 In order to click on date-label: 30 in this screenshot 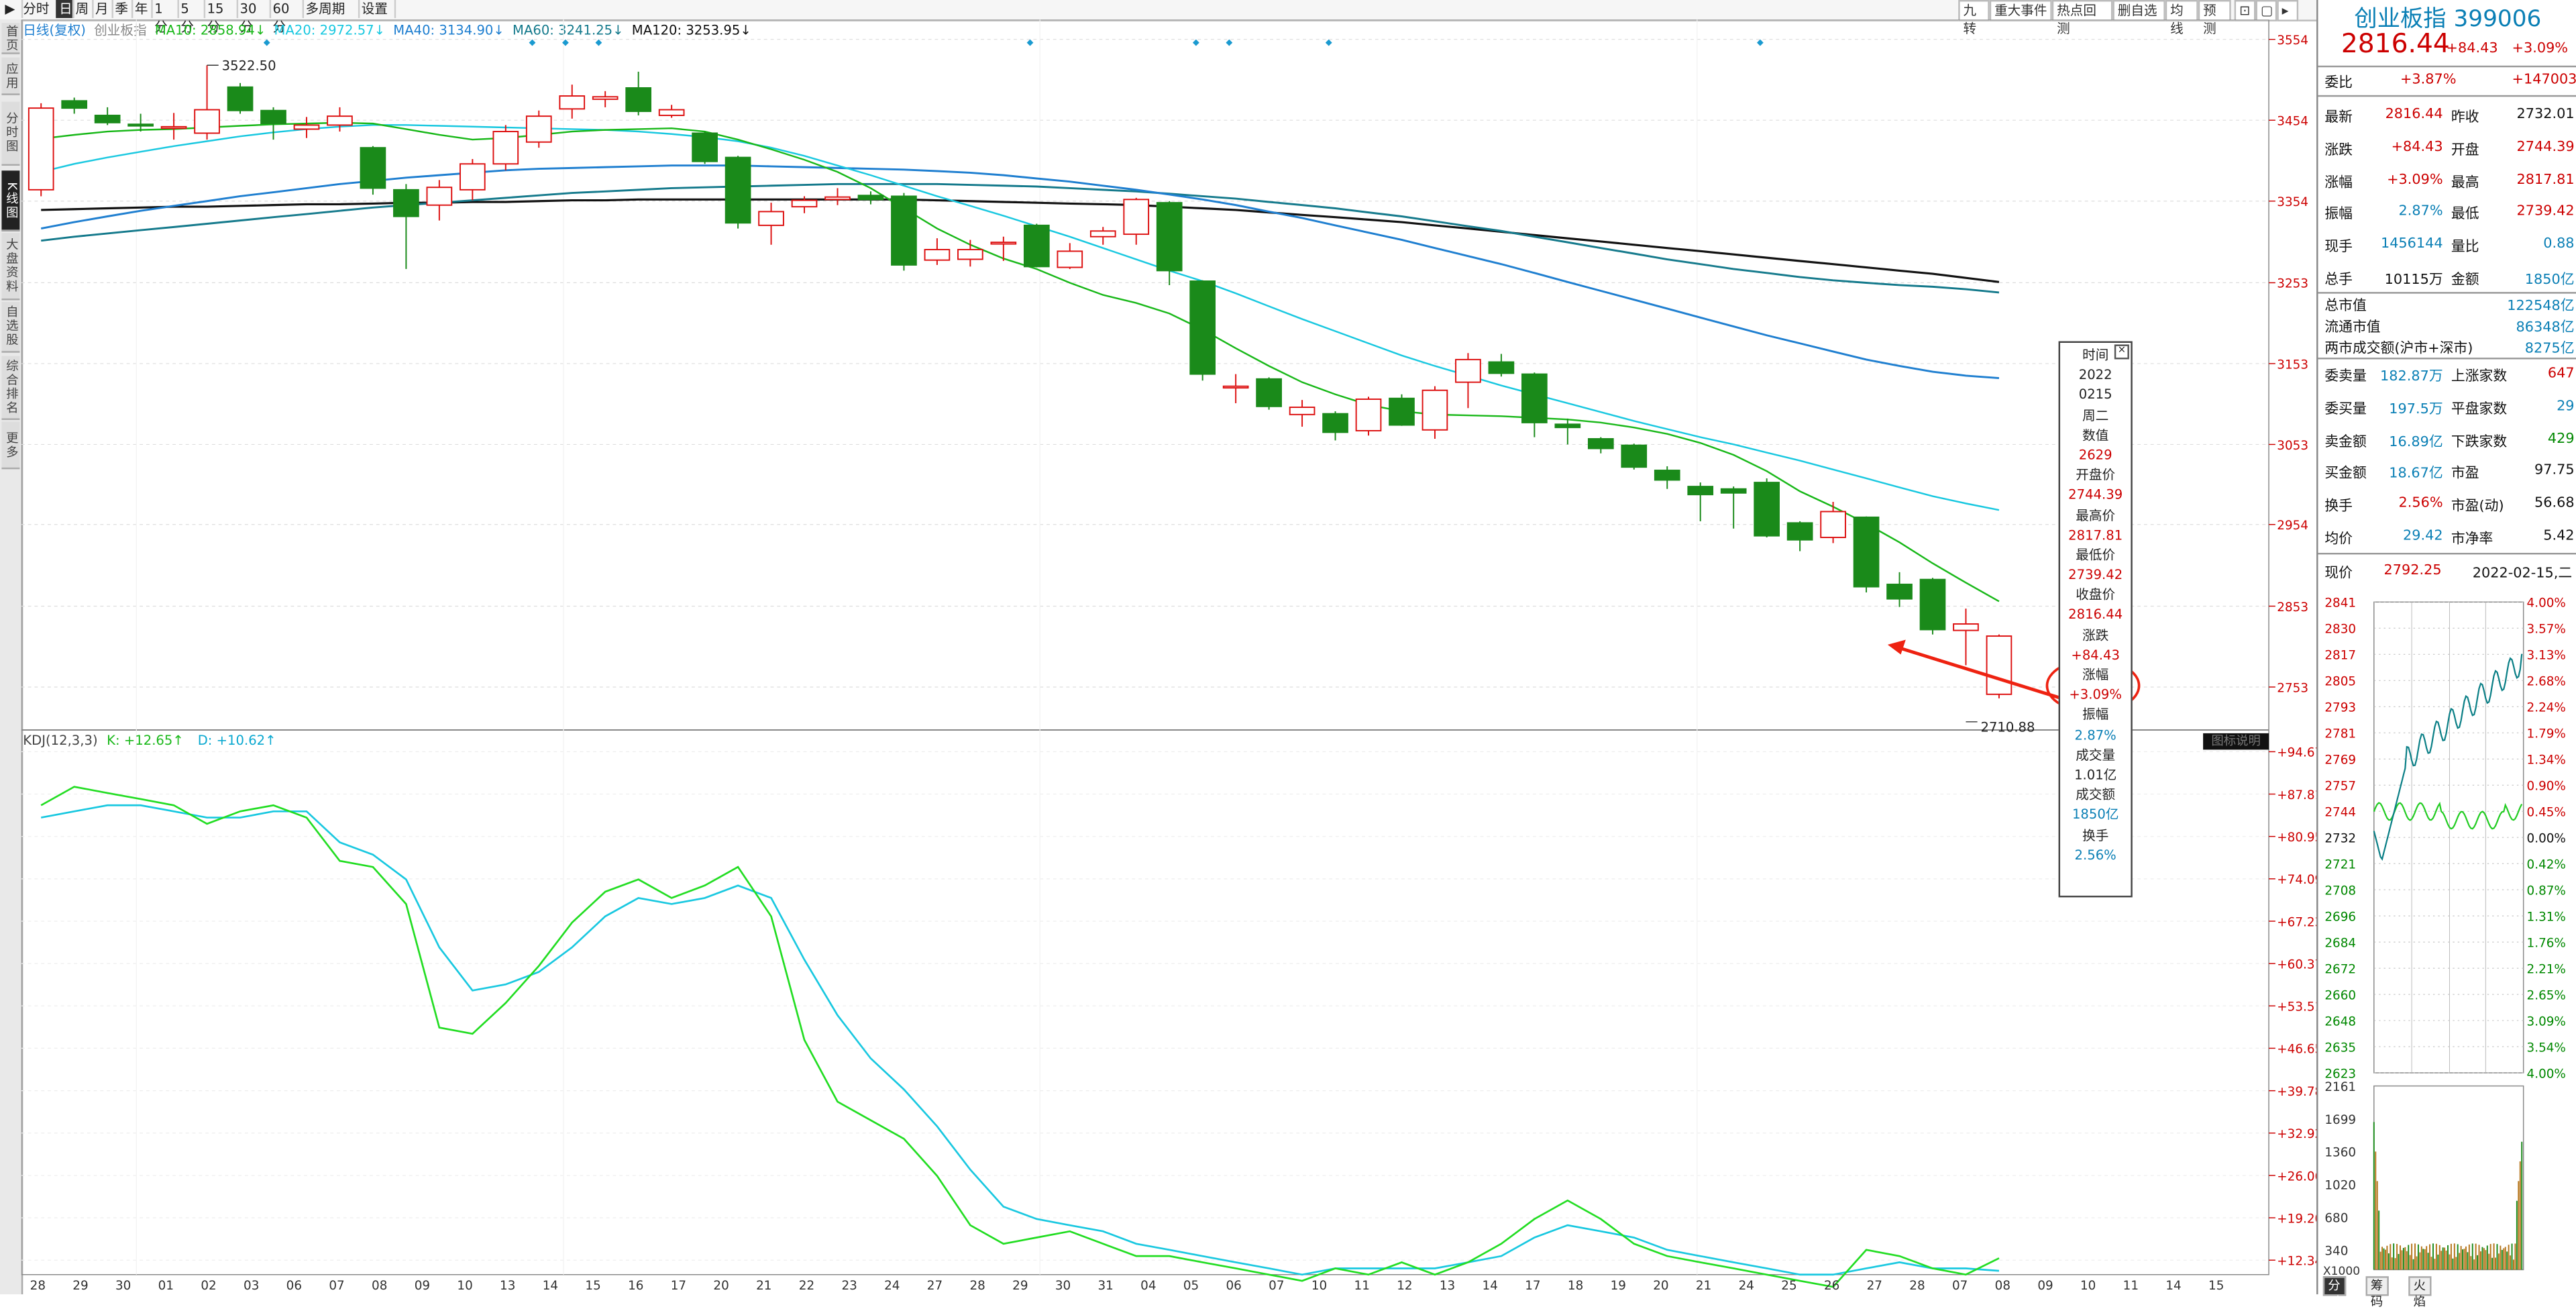, I will do `click(123, 1286)`.